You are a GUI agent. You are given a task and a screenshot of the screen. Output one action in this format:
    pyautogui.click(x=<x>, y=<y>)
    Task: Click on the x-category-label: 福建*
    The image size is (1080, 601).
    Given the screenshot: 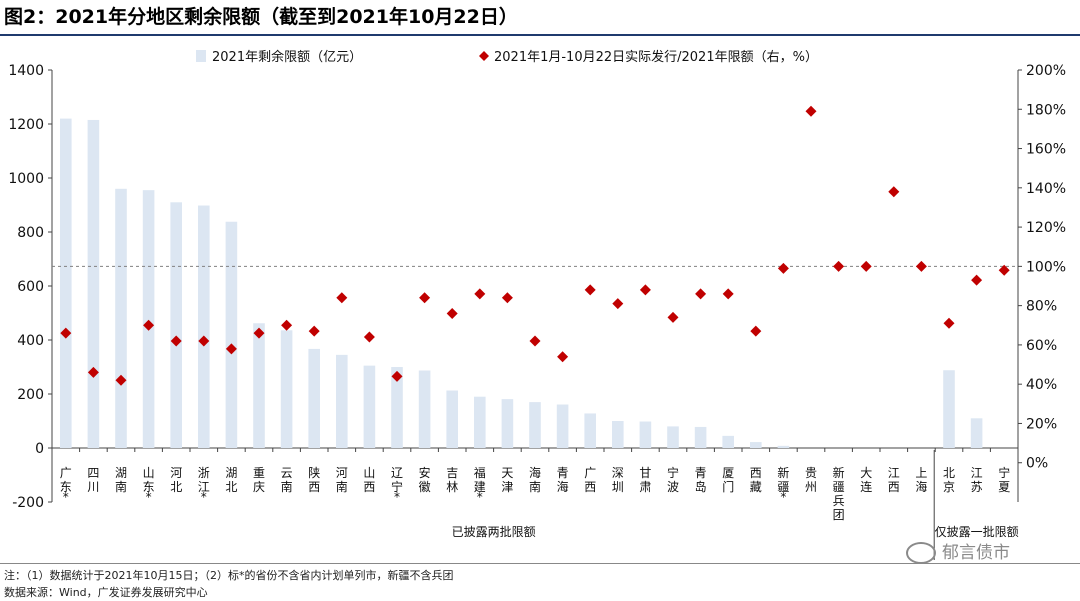 What is the action you would take?
    pyautogui.click(x=480, y=484)
    